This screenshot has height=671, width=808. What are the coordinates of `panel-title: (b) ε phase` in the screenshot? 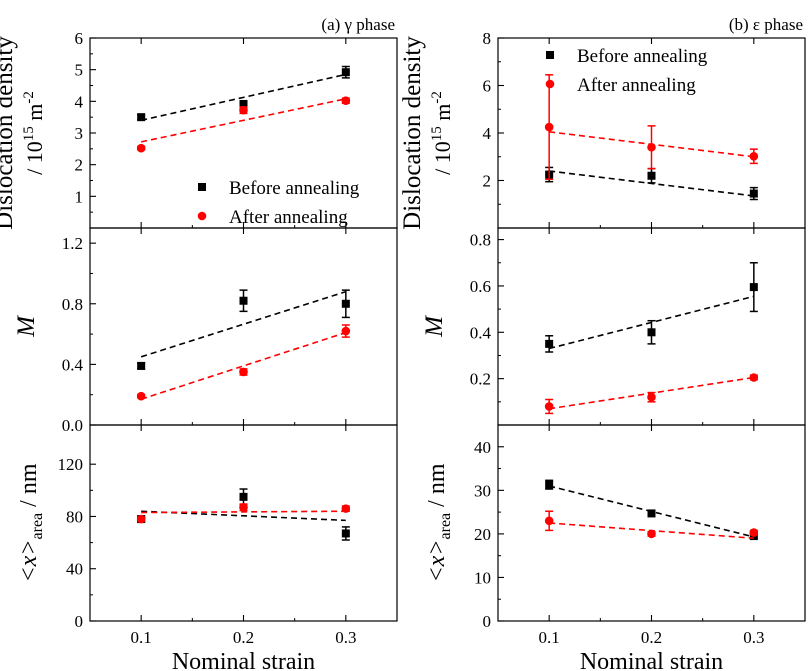 It's located at (766, 24).